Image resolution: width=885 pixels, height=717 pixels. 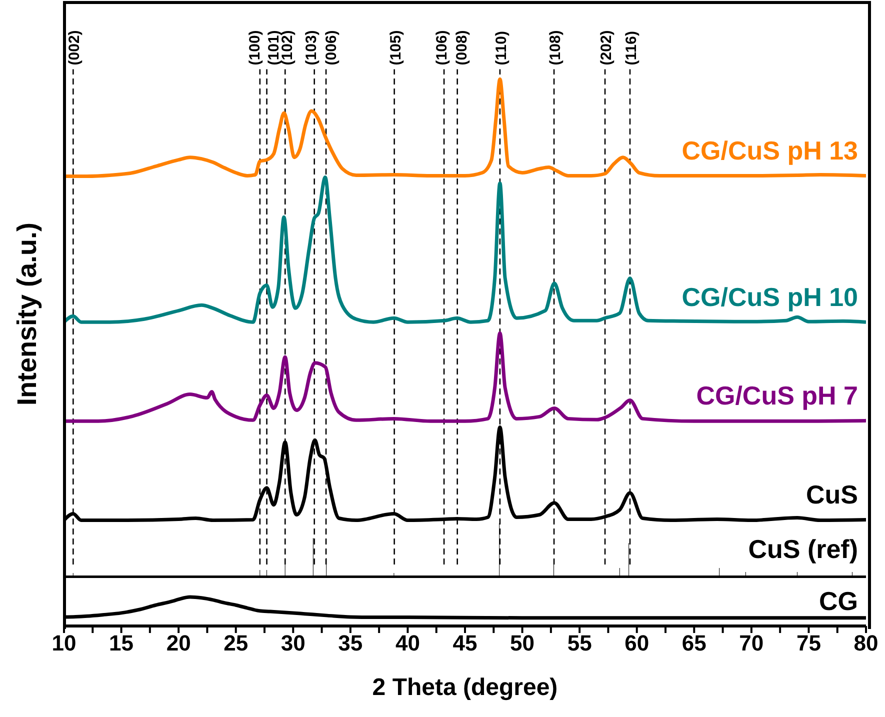 What do you see at coordinates (462, 48) in the screenshot?
I see `text: (008)` at bounding box center [462, 48].